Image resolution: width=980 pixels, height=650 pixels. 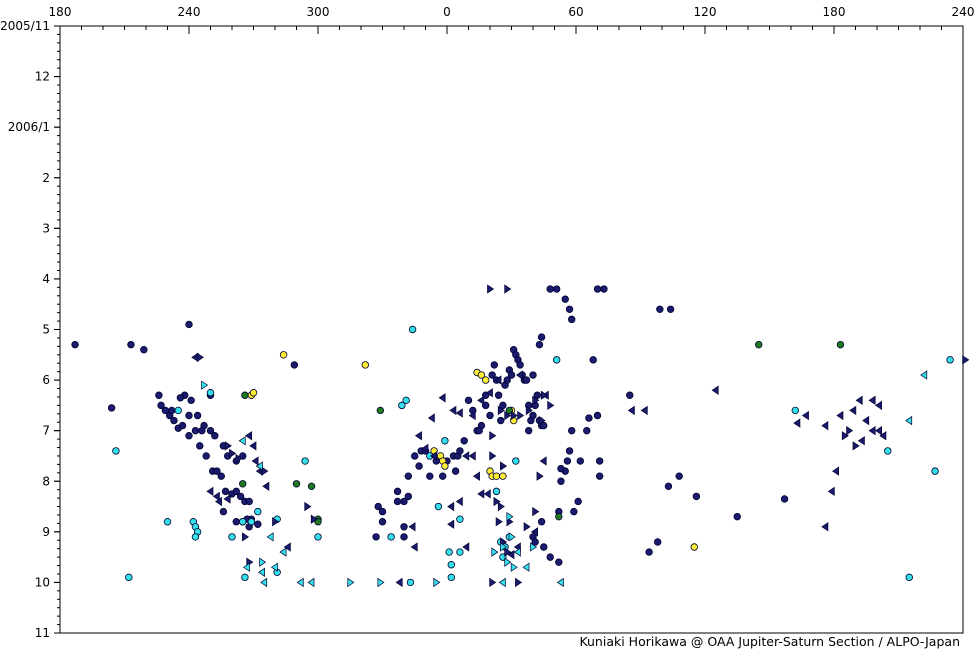 I want to click on x-tick-label: 240, so click(x=963, y=12).